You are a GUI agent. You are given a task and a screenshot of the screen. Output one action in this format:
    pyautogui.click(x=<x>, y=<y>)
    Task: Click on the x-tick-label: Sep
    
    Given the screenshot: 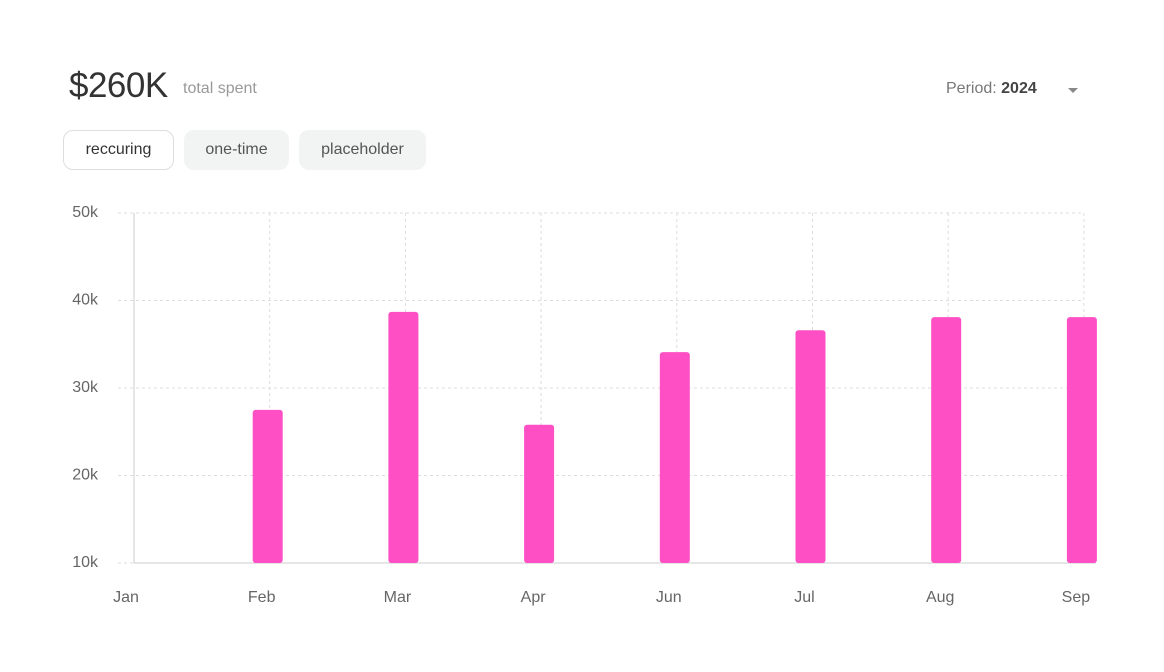 What is the action you would take?
    pyautogui.click(x=1076, y=597)
    